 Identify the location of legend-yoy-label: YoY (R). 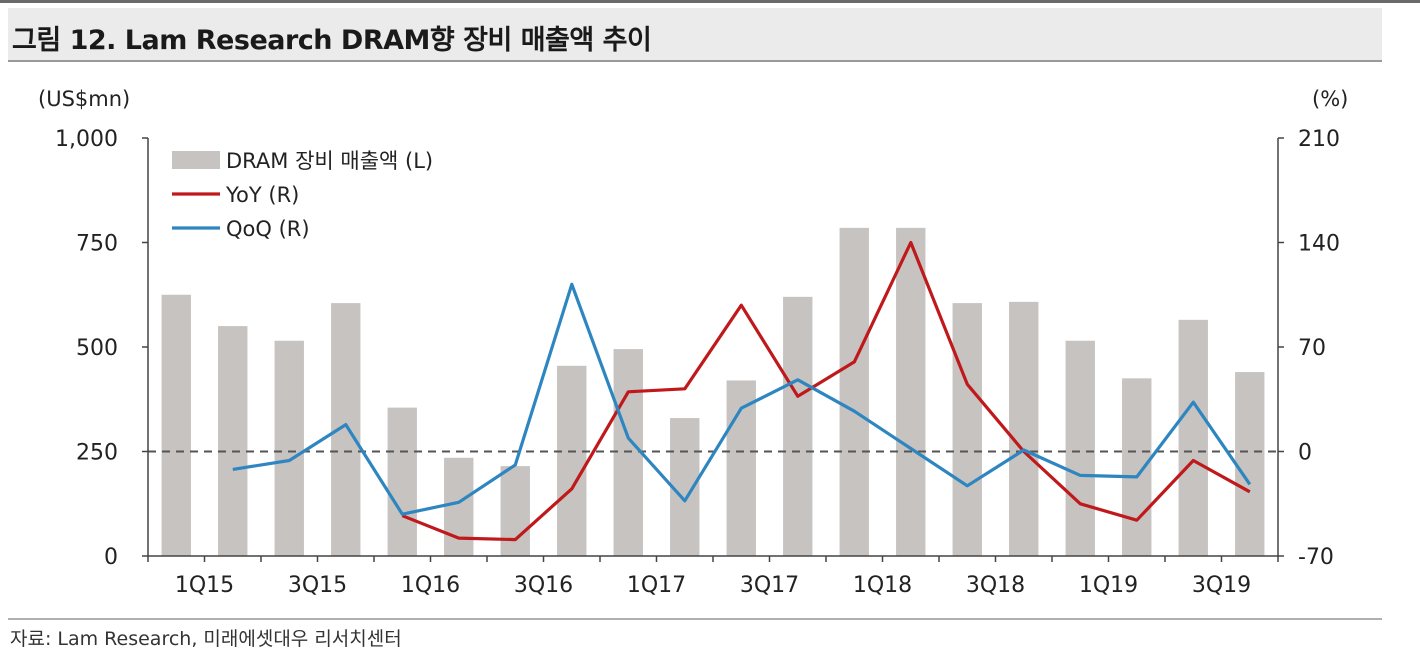
(262, 195).